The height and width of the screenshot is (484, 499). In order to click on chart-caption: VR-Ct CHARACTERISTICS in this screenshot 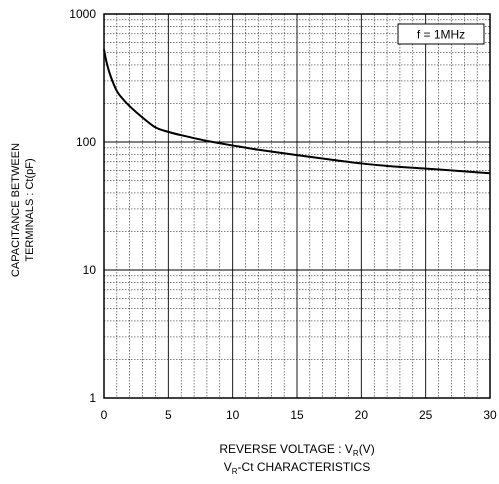, I will do `click(297, 468)`.